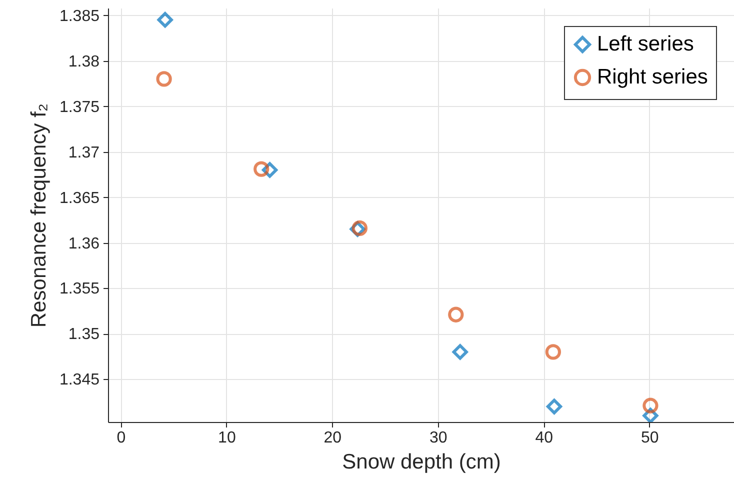  What do you see at coordinates (421, 462) in the screenshot?
I see `x-axis-title: Snow depth (cm)` at bounding box center [421, 462].